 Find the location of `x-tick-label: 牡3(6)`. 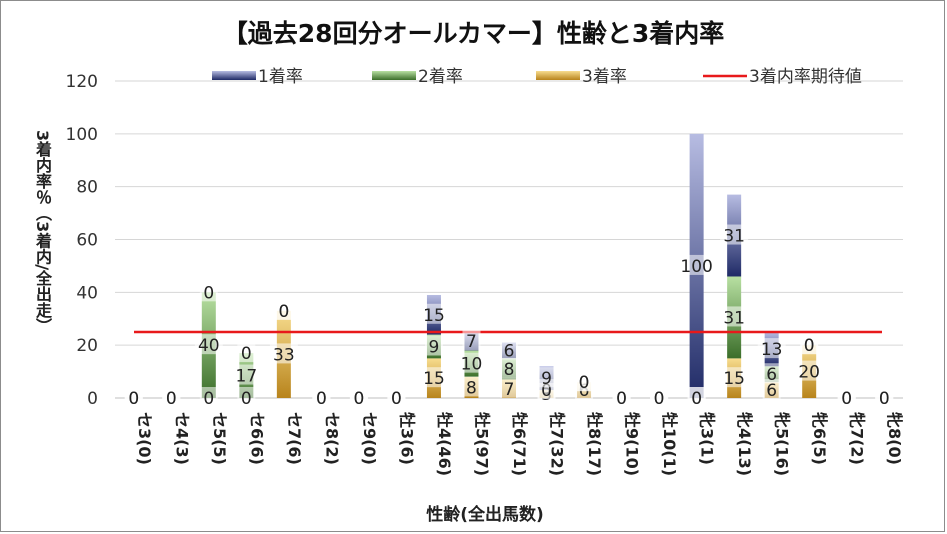

x-tick-label: 牡3(6) is located at coordinates (406, 438).